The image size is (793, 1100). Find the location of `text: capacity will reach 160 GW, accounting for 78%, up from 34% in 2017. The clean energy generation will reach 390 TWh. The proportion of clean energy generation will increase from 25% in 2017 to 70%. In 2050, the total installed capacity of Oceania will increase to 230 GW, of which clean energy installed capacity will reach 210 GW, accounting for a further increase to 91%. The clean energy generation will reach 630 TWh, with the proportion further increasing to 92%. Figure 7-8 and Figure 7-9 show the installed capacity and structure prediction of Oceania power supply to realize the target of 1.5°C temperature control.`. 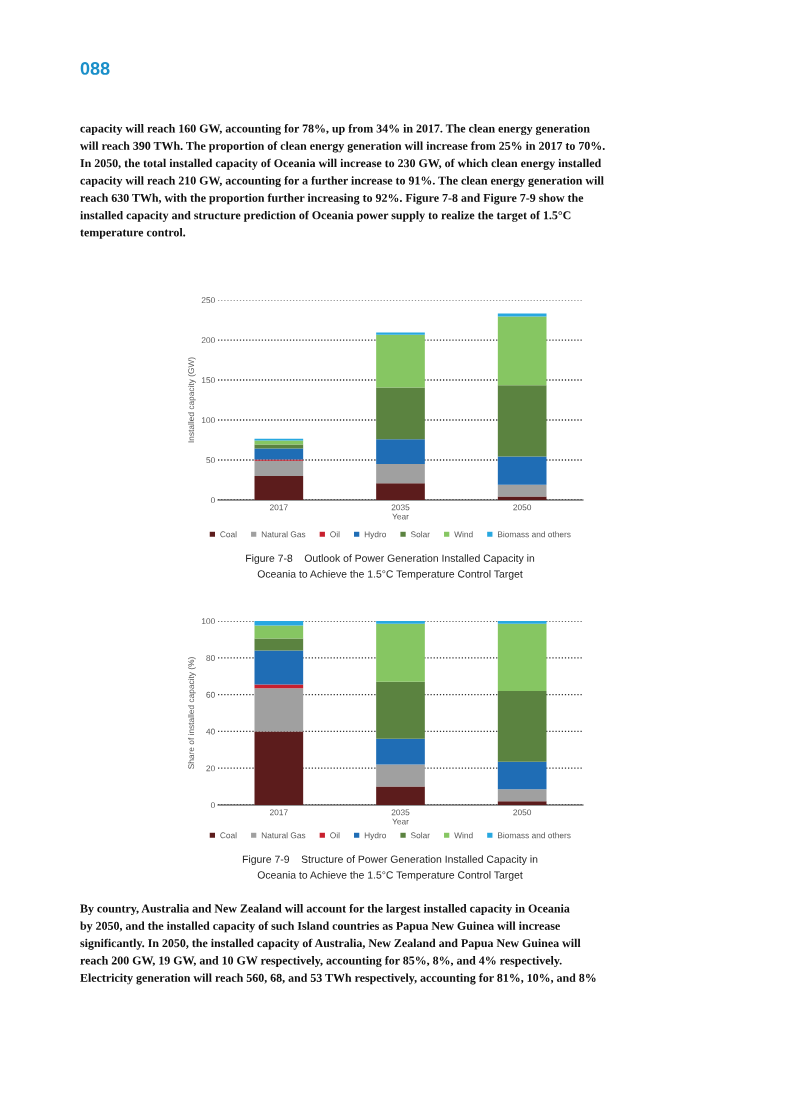

text: capacity will reach 160 GW, accounting for 78%, up from 34% in 2017. The clean energy generation will reach 390 TWh. The proportion of clean energy generation will increase from 25% in 2017 to 70%. In 2050, the total installed capacity of Oceania will increase to 230 GW, of which clean energy installed capacity will reach 210 GW, accounting for a further increase to 91%. The clean energy generation will reach 630 TWh, with the proportion further increasing to 92%. Figure 7-8 and Figure 7-9 show the installed capacity and structure prediction of Oceania power supply to realize the target of 1.5°C temperature control. is located at coordinates (342, 181).